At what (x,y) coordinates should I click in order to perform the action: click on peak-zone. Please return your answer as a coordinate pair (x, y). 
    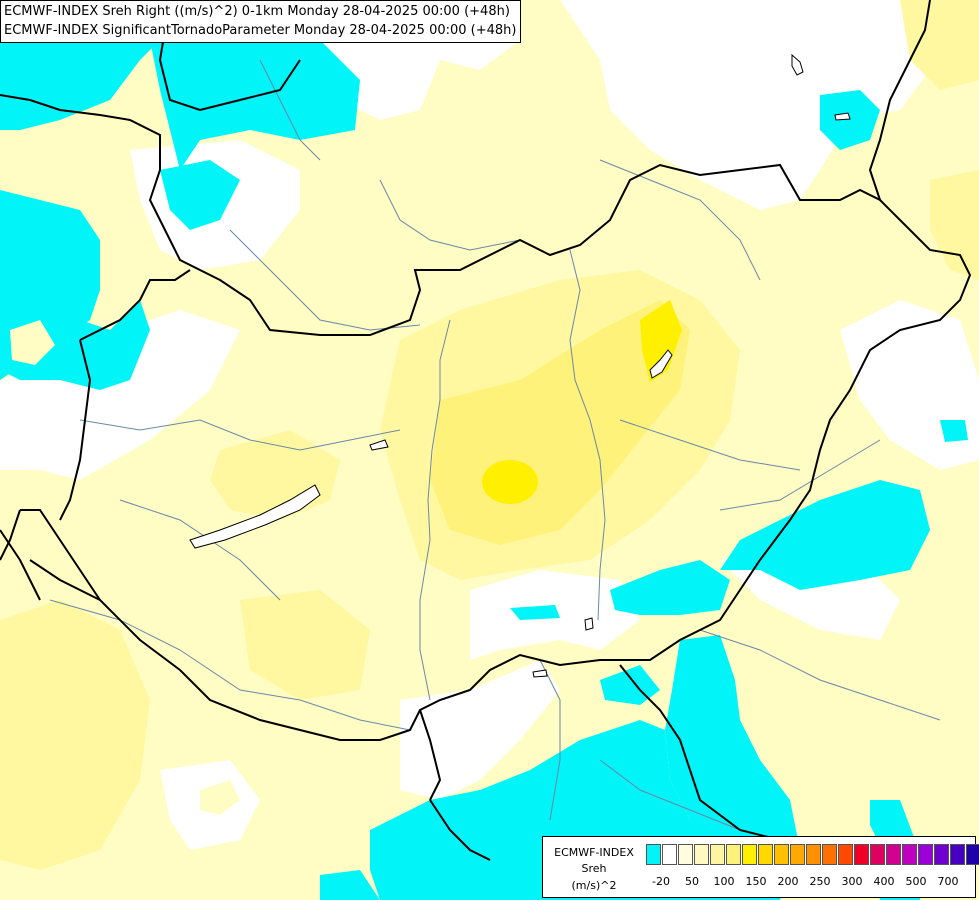
    Looking at the image, I should click on (582, 402).